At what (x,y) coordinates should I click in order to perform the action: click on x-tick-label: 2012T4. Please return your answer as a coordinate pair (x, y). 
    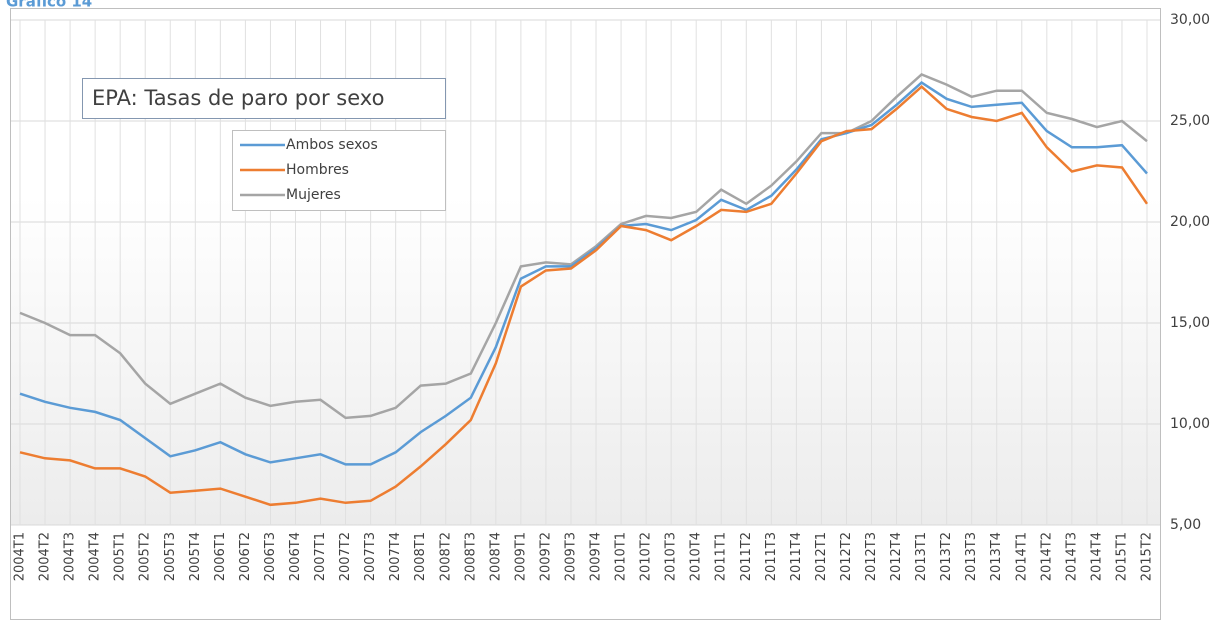
    Looking at the image, I should click on (896, 556).